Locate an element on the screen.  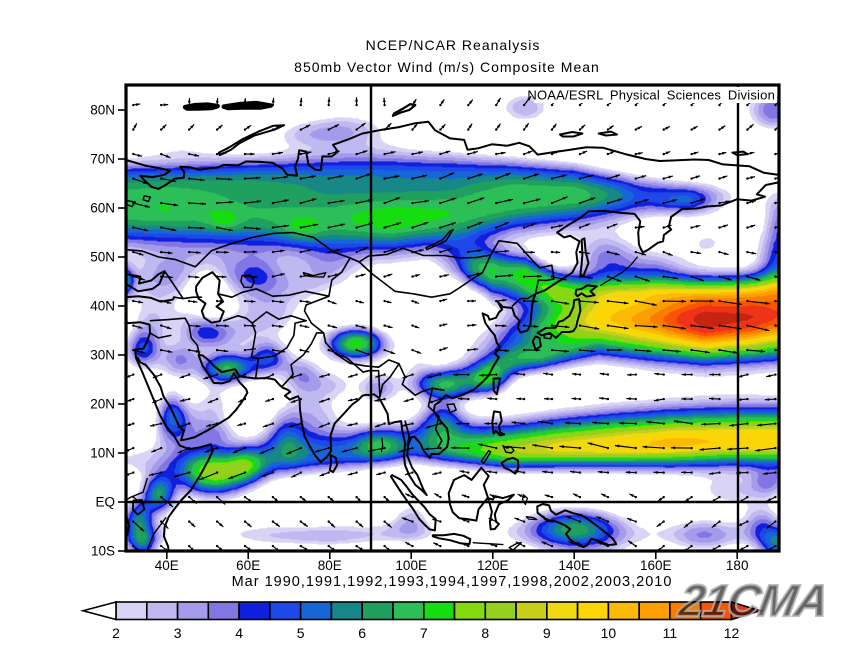
svg-text: 180 is located at coordinates (737, 565).